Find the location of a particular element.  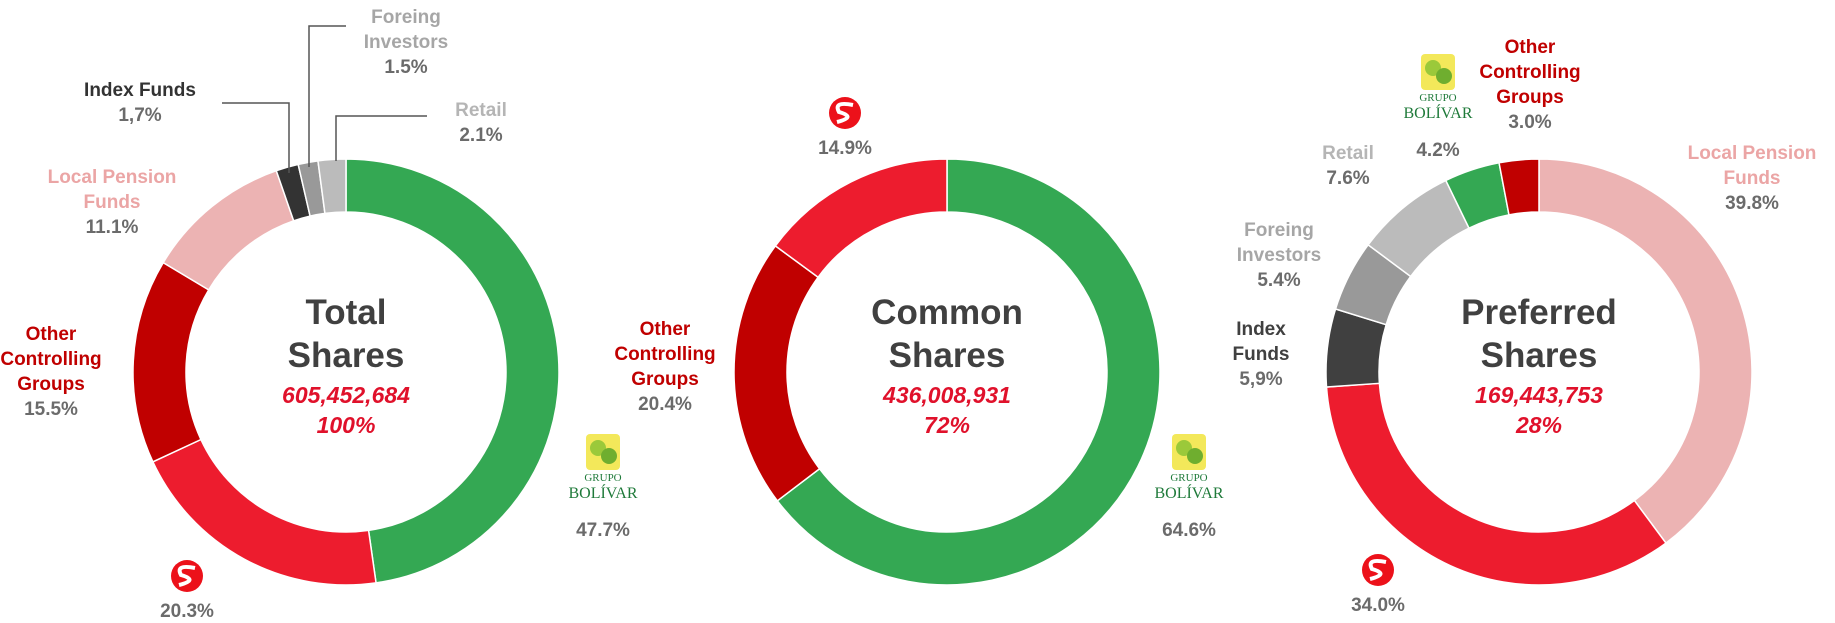

value-label: 11.1% is located at coordinates (112, 227).